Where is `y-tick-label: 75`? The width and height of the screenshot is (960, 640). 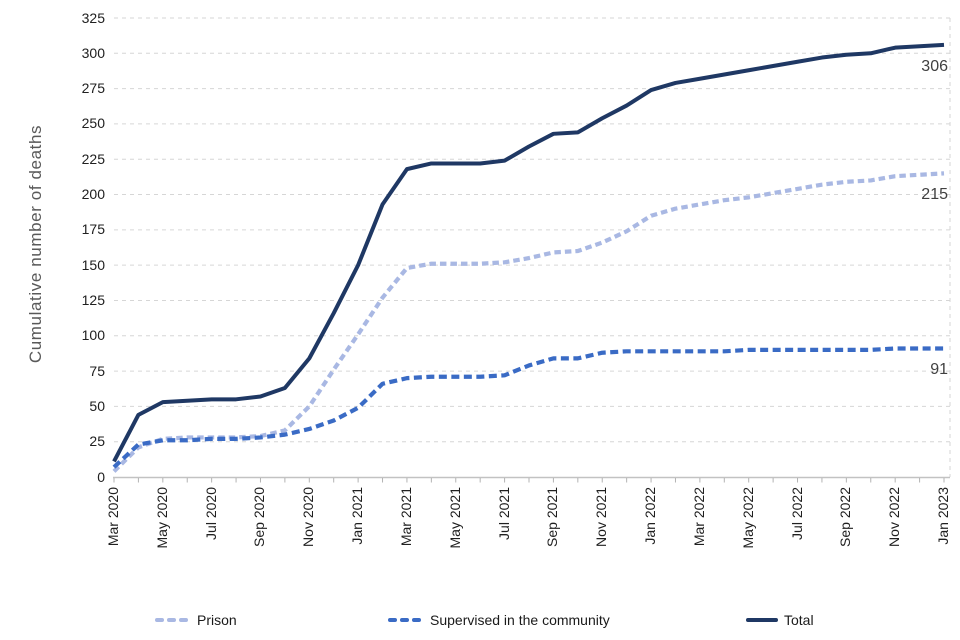
y-tick-label: 75 is located at coordinates (97, 370).